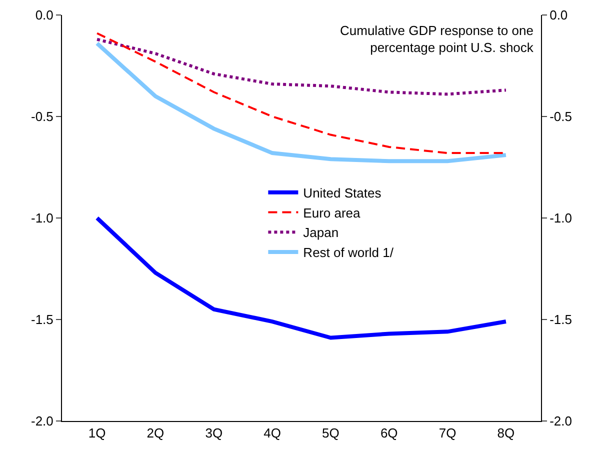 The image size is (592, 457). What do you see at coordinates (506, 433) in the screenshot?
I see `x-tick-label: 8Q` at bounding box center [506, 433].